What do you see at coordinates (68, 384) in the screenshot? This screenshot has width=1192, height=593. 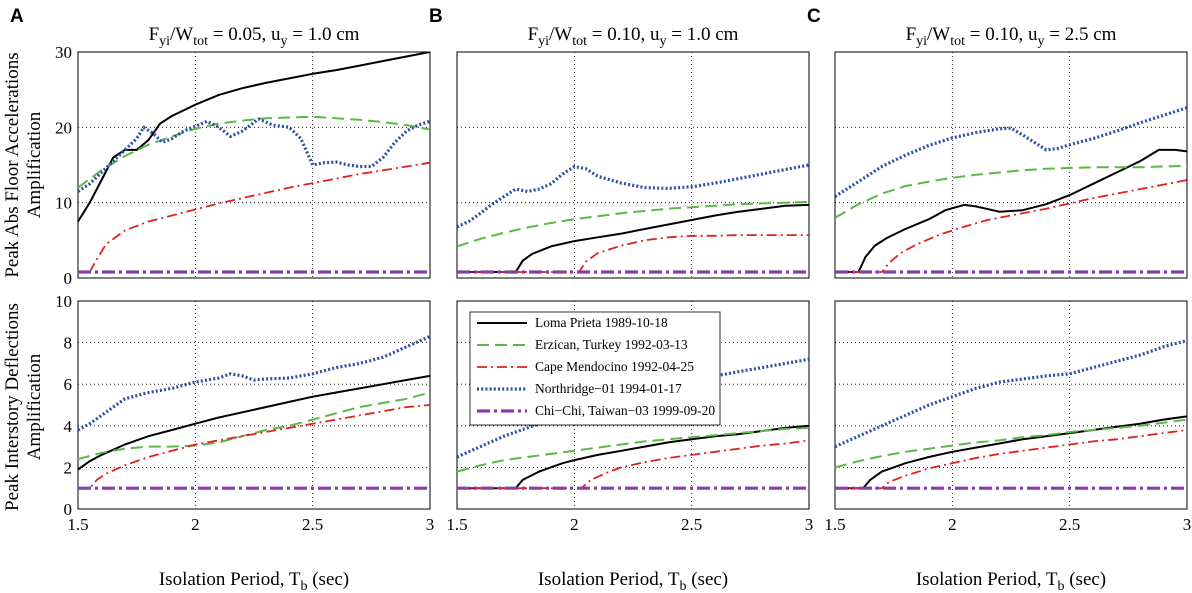 I see `bottom-panel-a-ytick-label: 6` at bounding box center [68, 384].